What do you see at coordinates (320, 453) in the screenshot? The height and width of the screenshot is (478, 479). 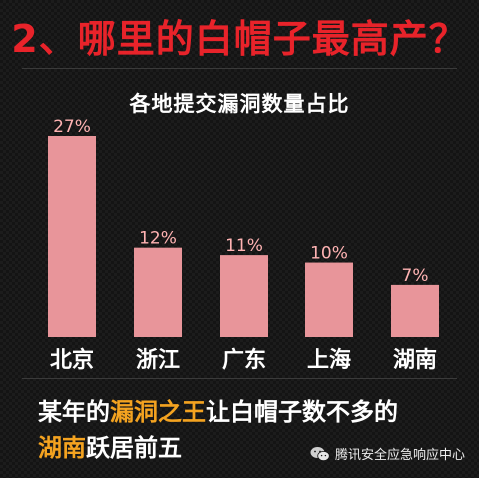 I see `wechat-icon` at bounding box center [320, 453].